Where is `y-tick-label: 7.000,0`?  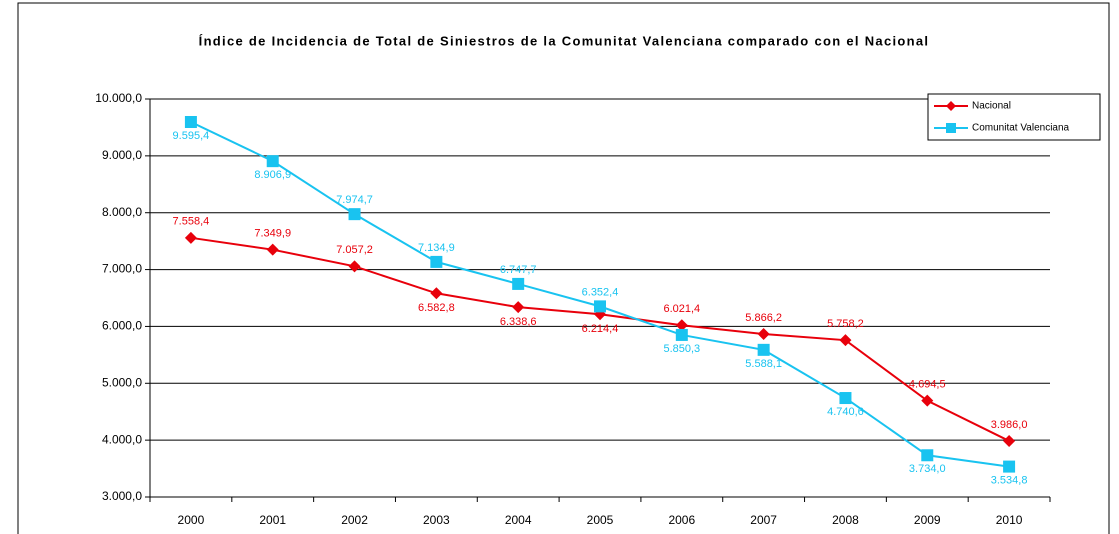
y-tick-label: 7.000,0 is located at coordinates (122, 269).